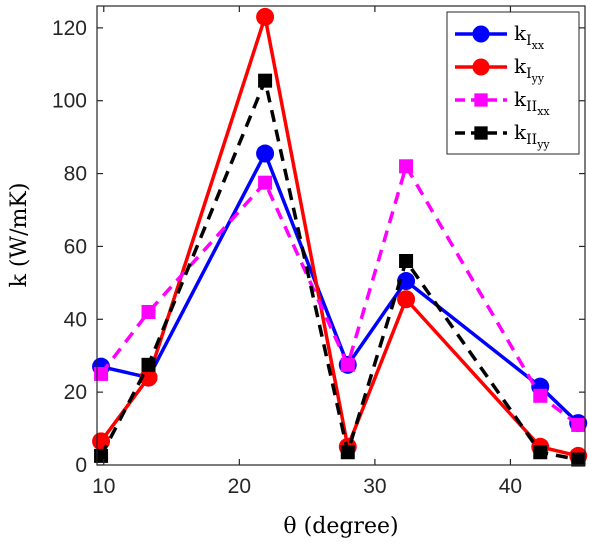 This screenshot has width=589, height=545. I want to click on x-tick-label: 10, so click(103, 486).